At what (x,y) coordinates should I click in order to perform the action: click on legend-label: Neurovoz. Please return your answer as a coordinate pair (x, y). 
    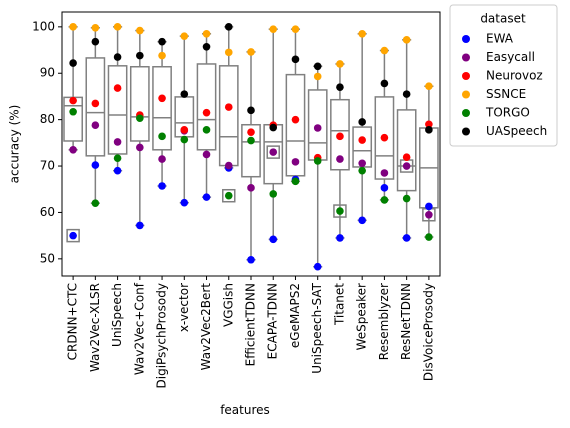
    Looking at the image, I should click on (514, 76).